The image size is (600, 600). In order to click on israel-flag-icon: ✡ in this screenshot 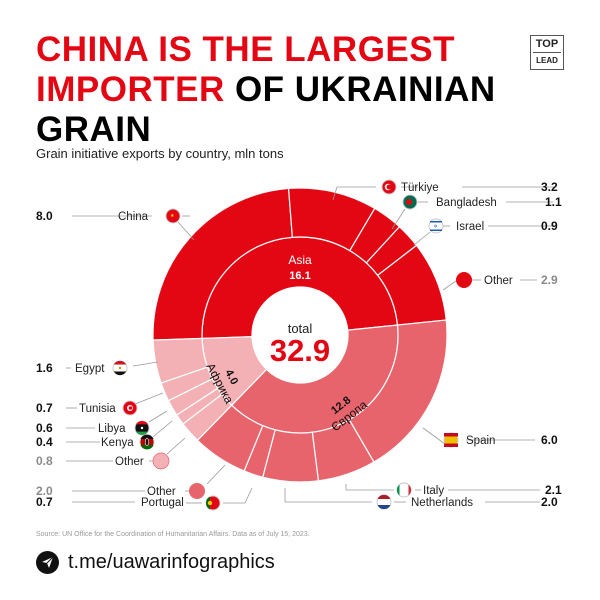, I will do `click(436, 226)`.